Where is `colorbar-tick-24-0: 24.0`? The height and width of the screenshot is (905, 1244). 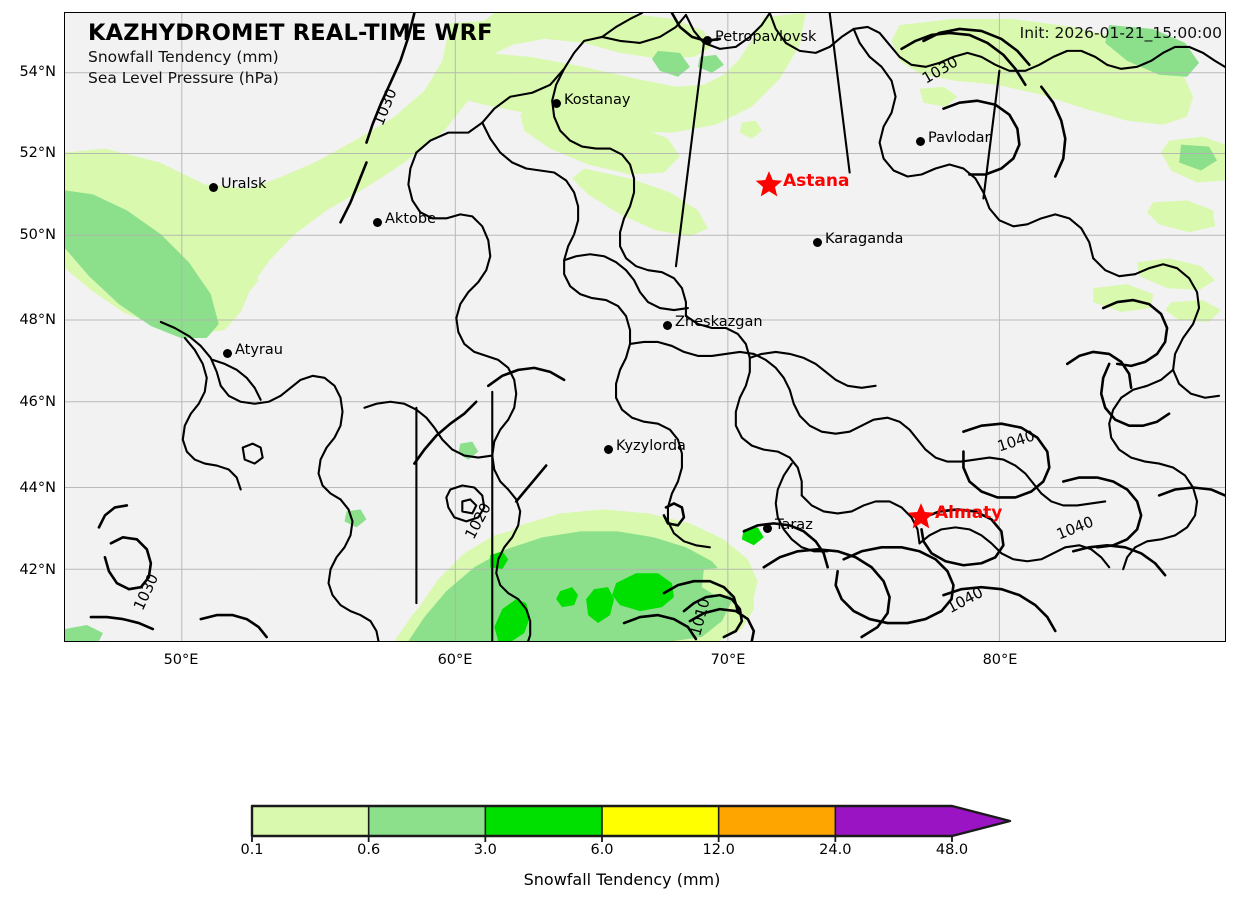
colorbar-tick-24-0: 24.0 is located at coordinates (835, 850).